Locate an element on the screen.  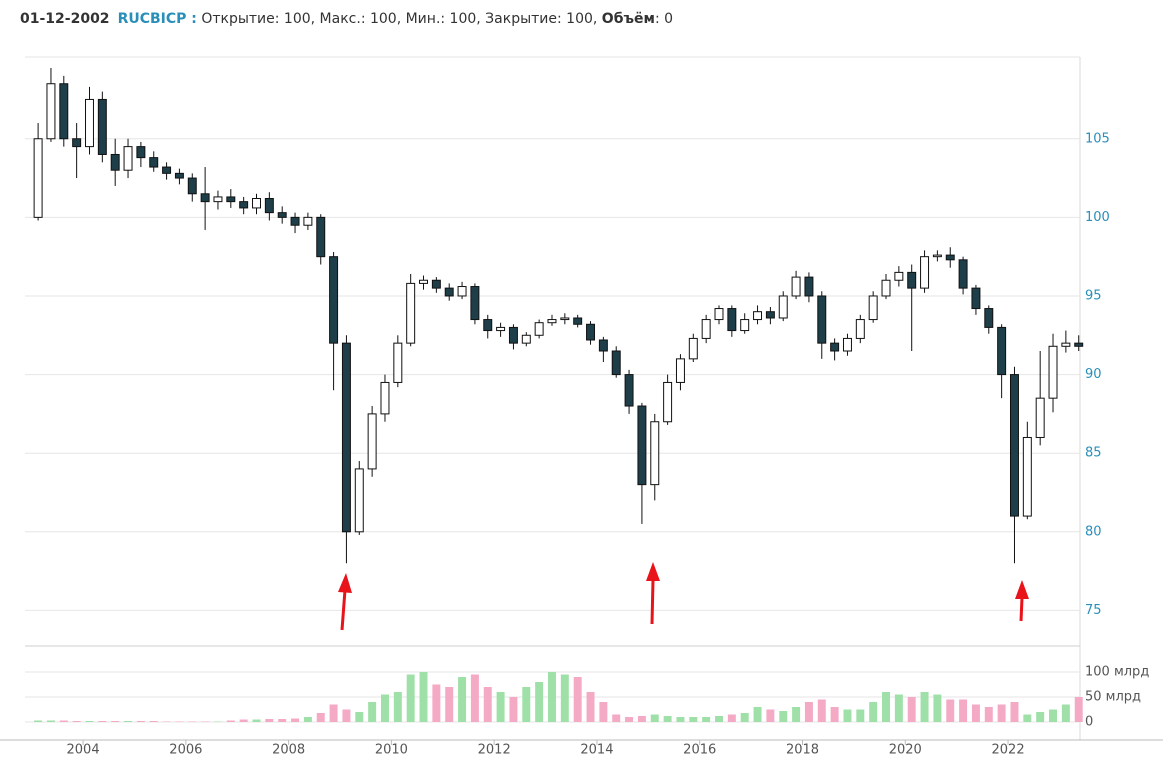
volume-tick-label: 50 млрд is located at coordinates (1113, 697).